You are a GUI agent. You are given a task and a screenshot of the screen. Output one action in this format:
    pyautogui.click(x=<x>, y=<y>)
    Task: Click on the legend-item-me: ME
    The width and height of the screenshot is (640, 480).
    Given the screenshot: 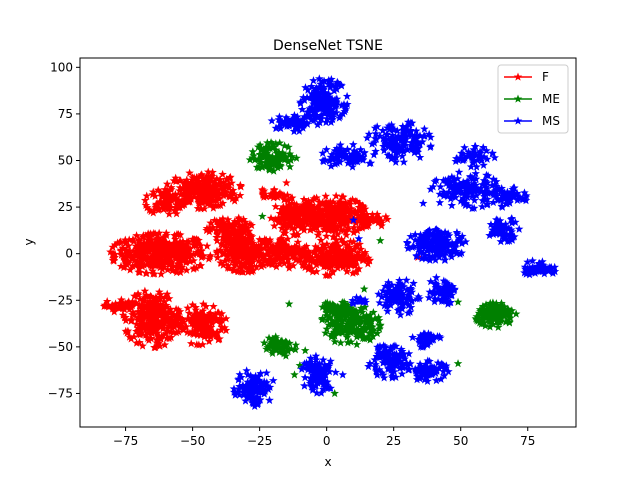 What is the action you would take?
    pyautogui.click(x=532, y=99)
    